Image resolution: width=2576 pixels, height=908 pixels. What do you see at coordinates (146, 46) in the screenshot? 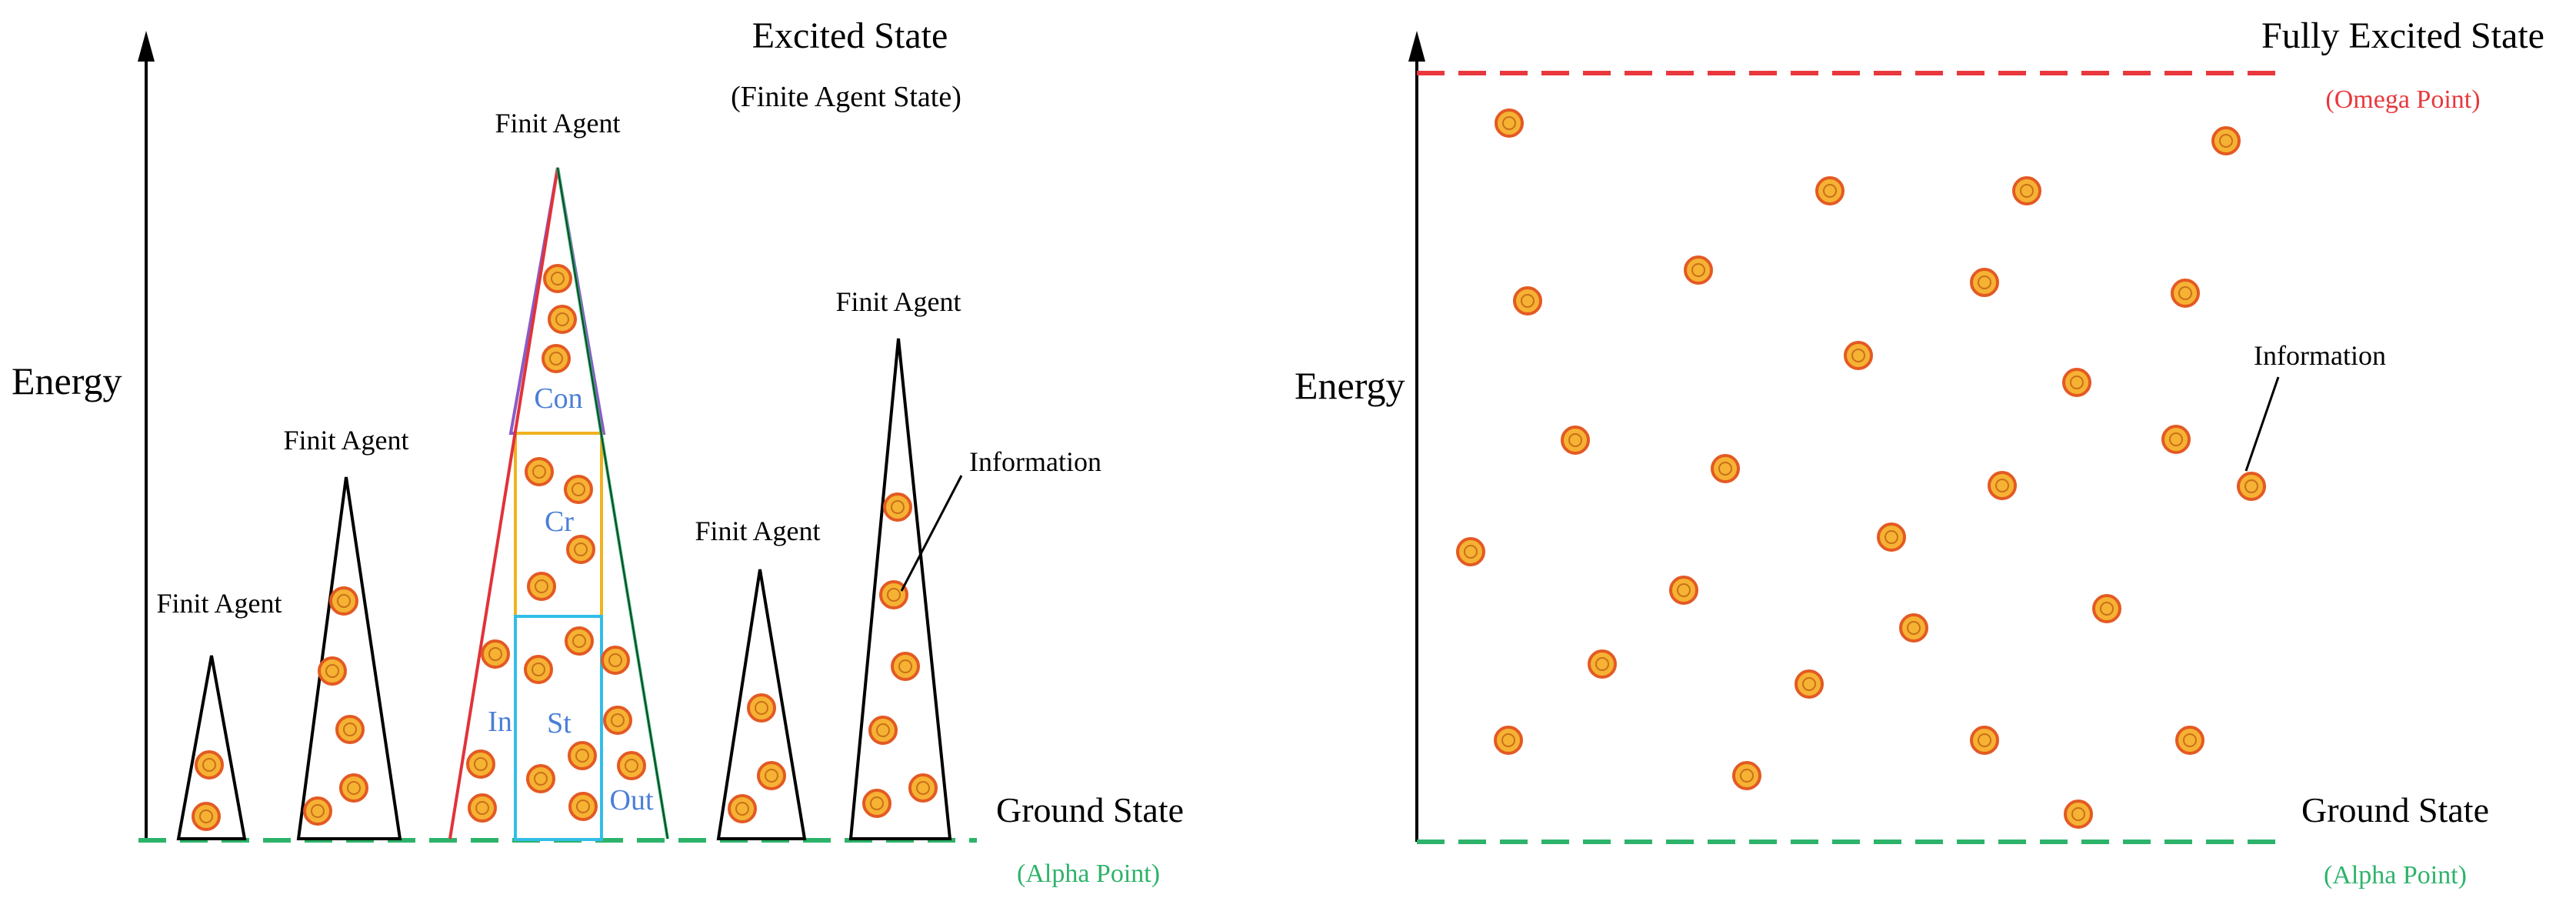
I see `left-axis-arrowhead` at bounding box center [146, 46].